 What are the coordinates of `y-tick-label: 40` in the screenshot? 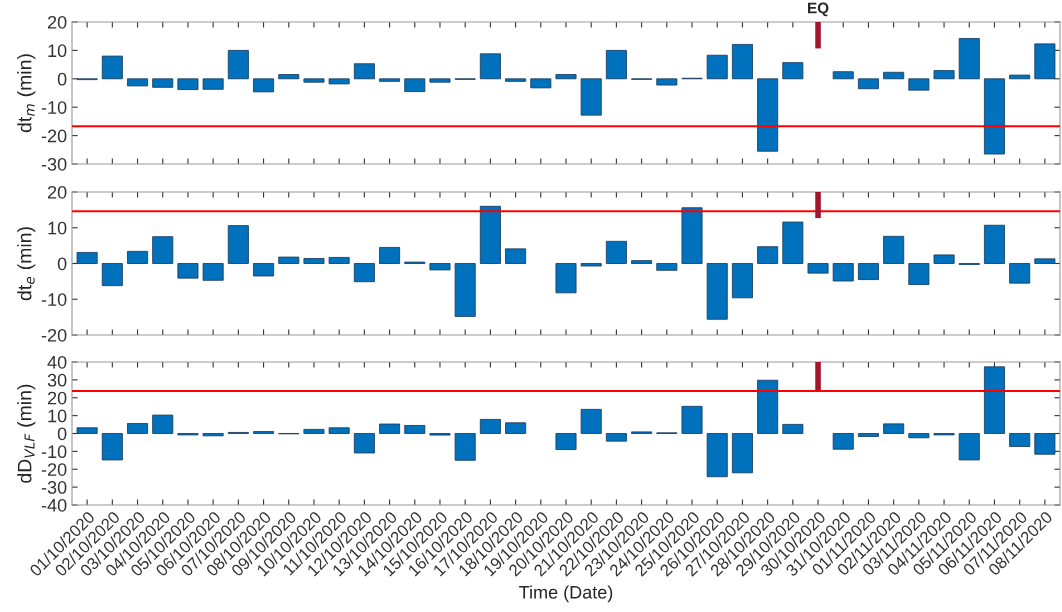 It's located at (57, 362).